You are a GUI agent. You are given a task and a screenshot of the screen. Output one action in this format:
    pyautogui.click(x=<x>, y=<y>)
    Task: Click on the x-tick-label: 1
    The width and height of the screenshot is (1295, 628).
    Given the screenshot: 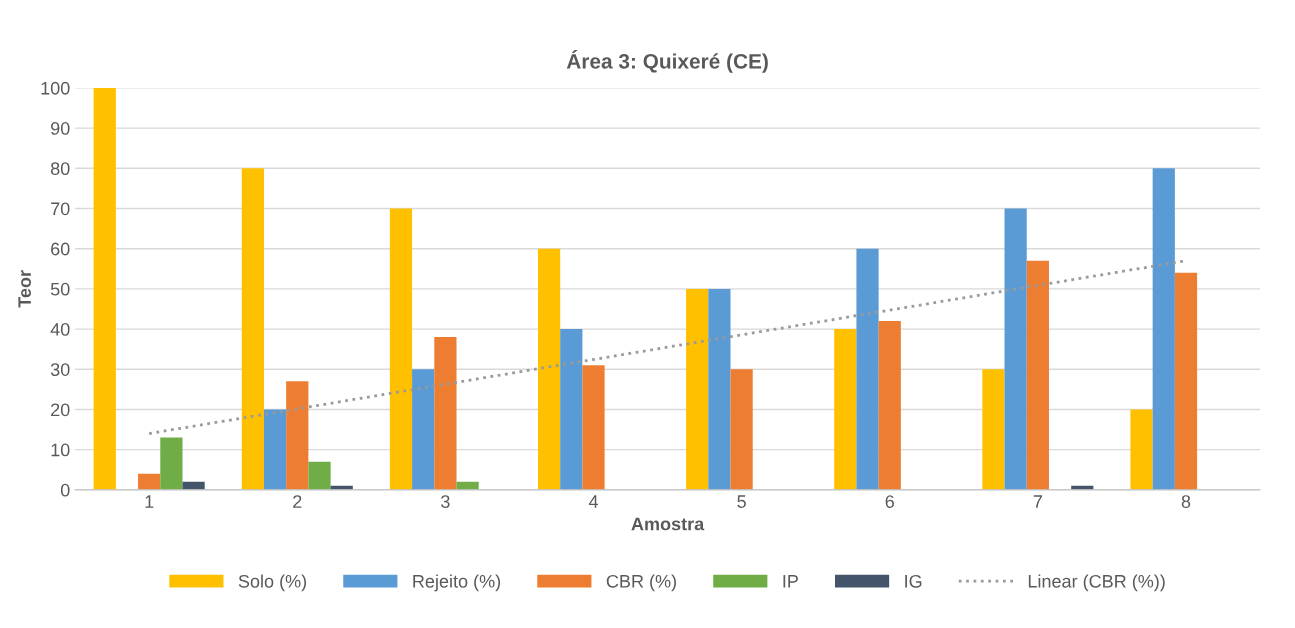 What is the action you would take?
    pyautogui.click(x=149, y=501)
    